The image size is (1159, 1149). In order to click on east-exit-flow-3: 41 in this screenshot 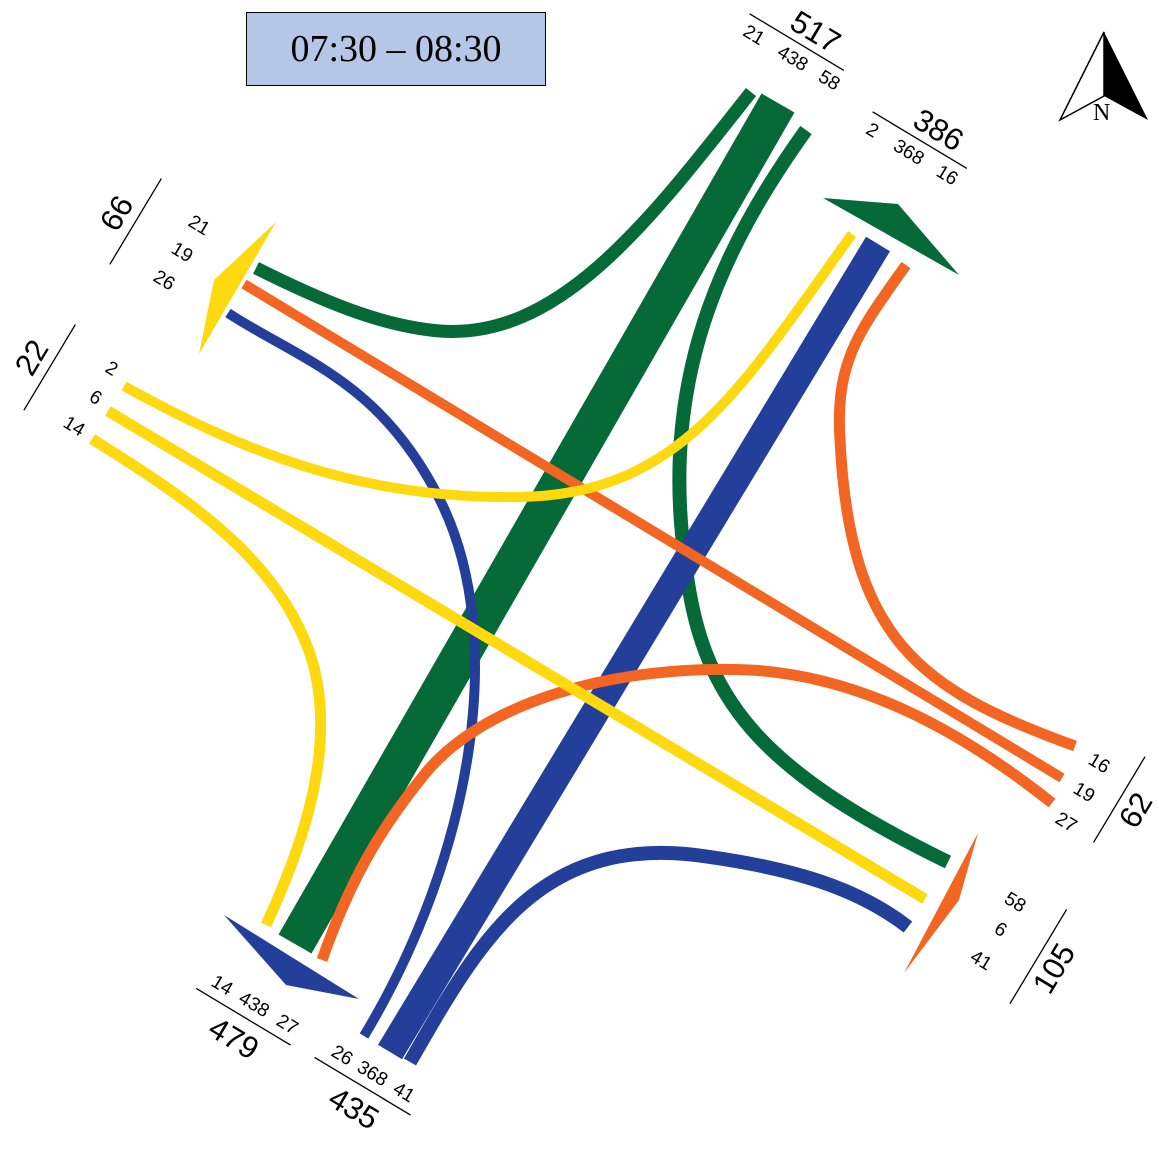, I will do `click(980, 960)`.